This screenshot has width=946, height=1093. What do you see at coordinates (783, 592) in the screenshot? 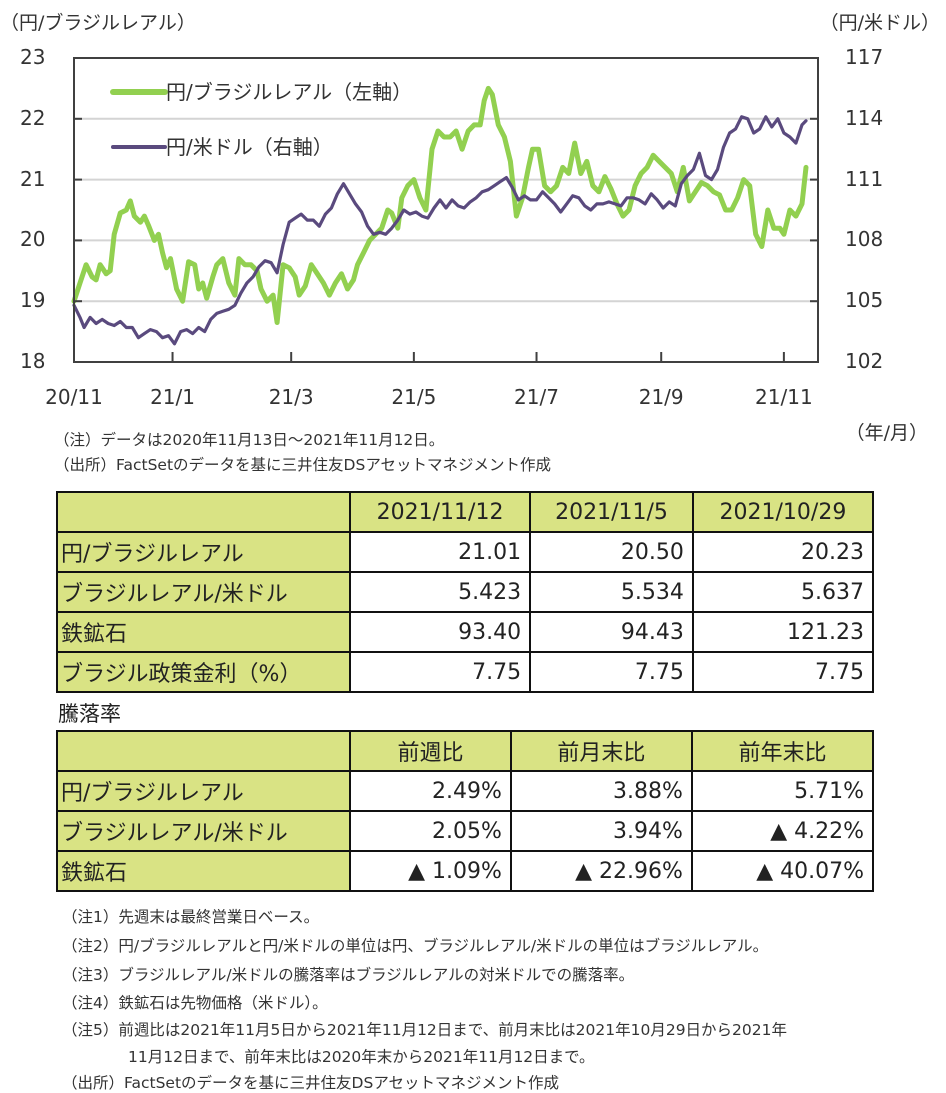
I see `cell-value: 5.637` at bounding box center [783, 592].